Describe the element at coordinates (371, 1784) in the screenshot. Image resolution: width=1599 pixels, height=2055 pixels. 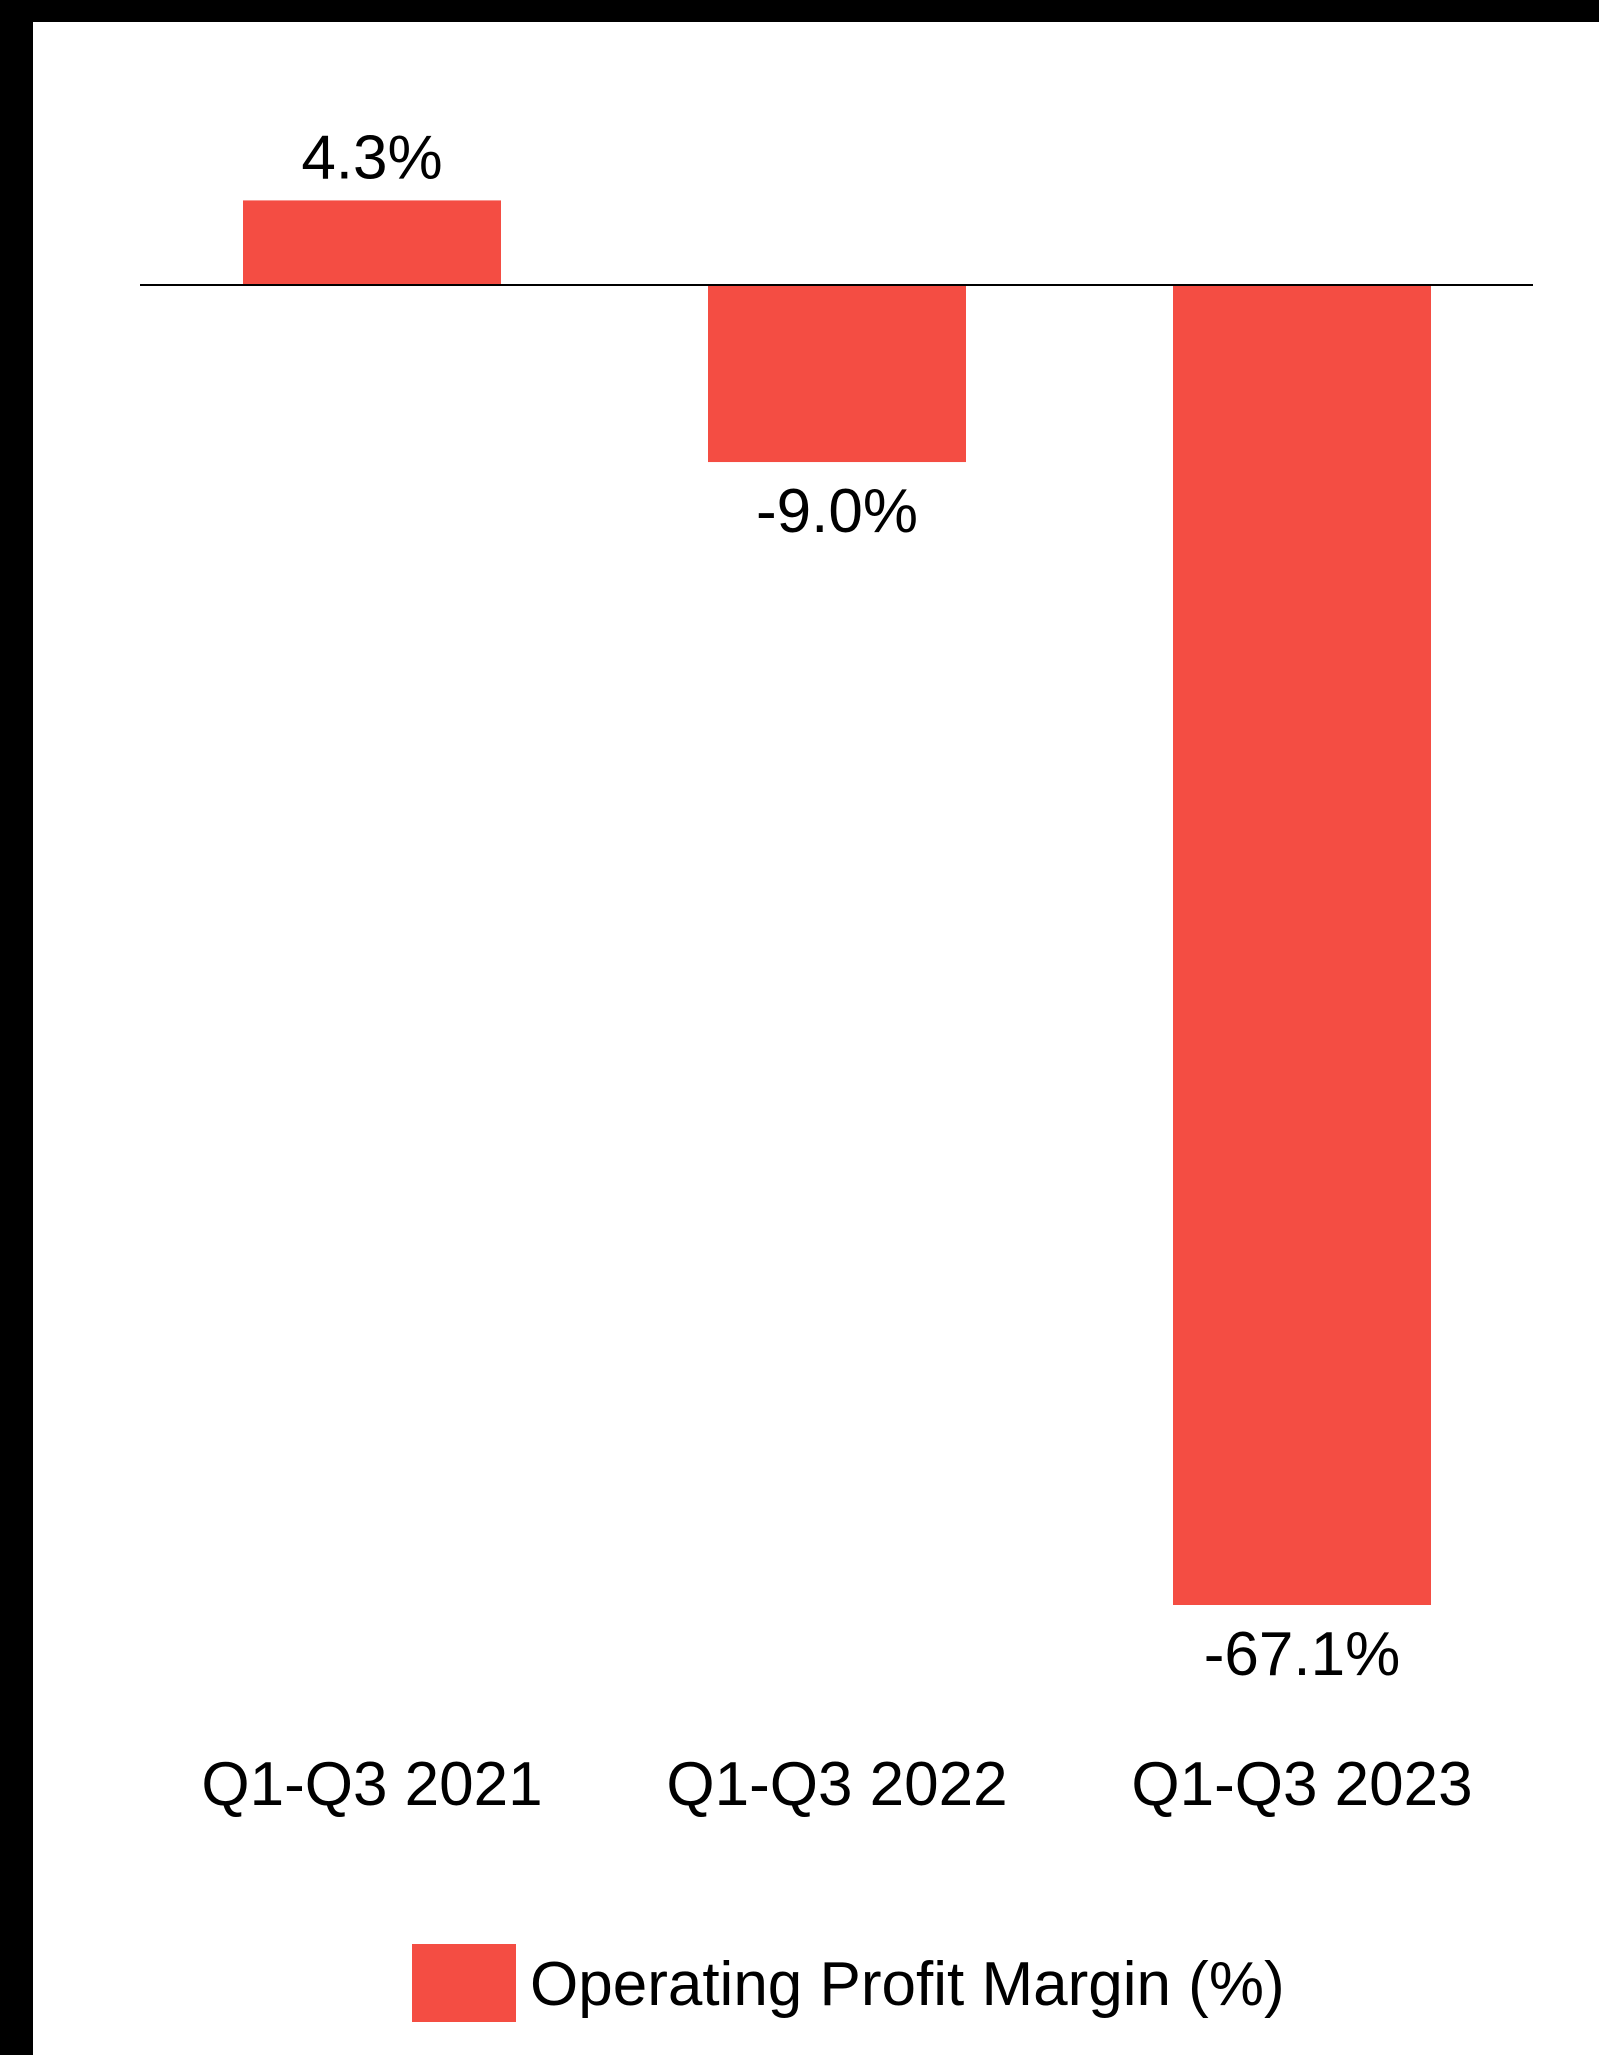
I see `x-tick-label-1: Q1-Q3 2021` at that location.